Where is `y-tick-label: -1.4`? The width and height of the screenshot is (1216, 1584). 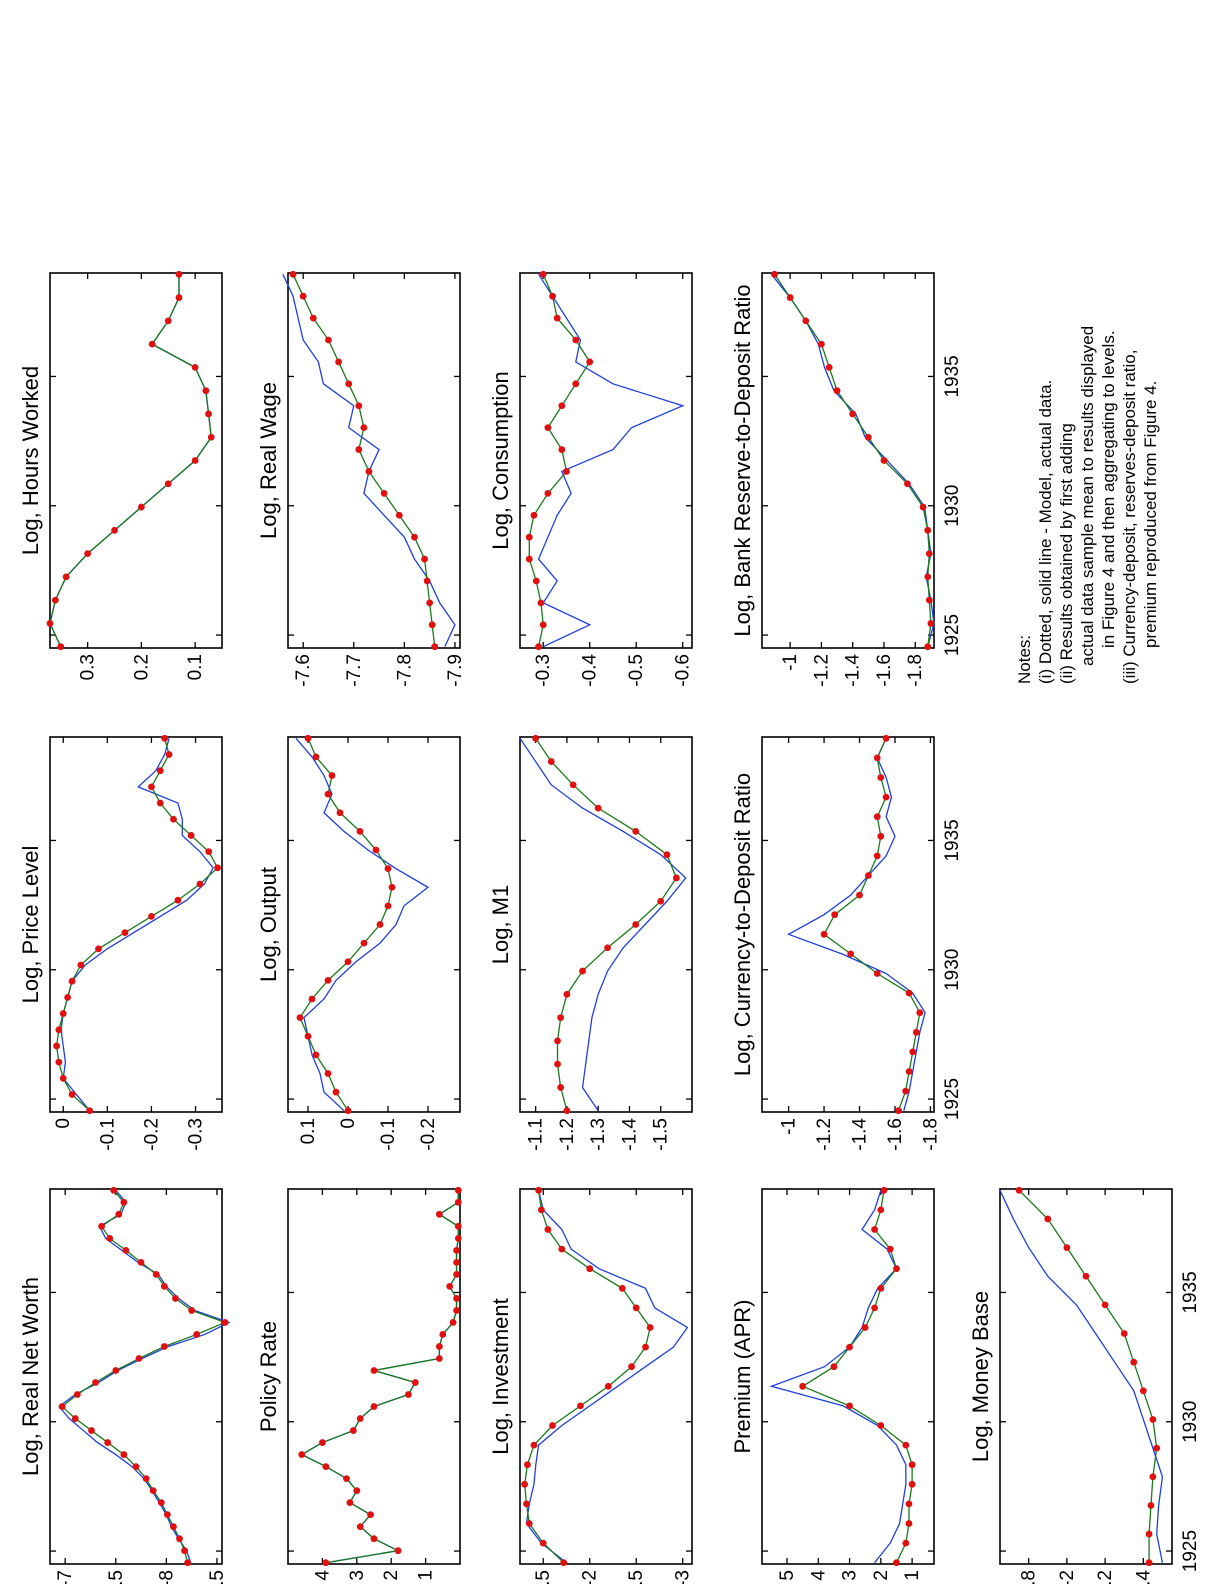 y-tick-label: -1.4 is located at coordinates (853, 670).